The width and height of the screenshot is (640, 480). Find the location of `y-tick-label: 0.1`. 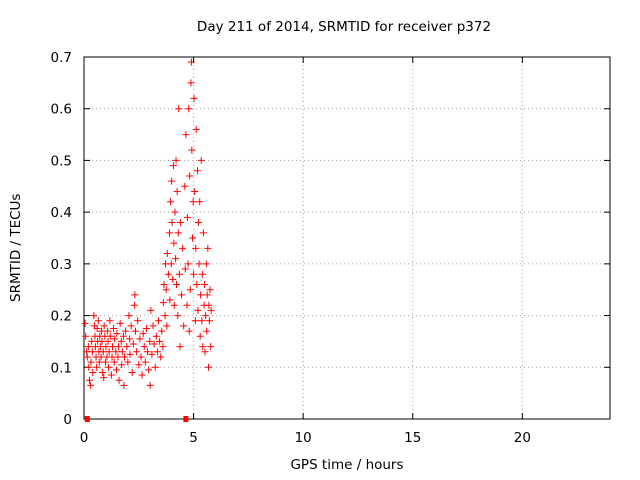

y-tick-label: 0.1 is located at coordinates (61, 368).